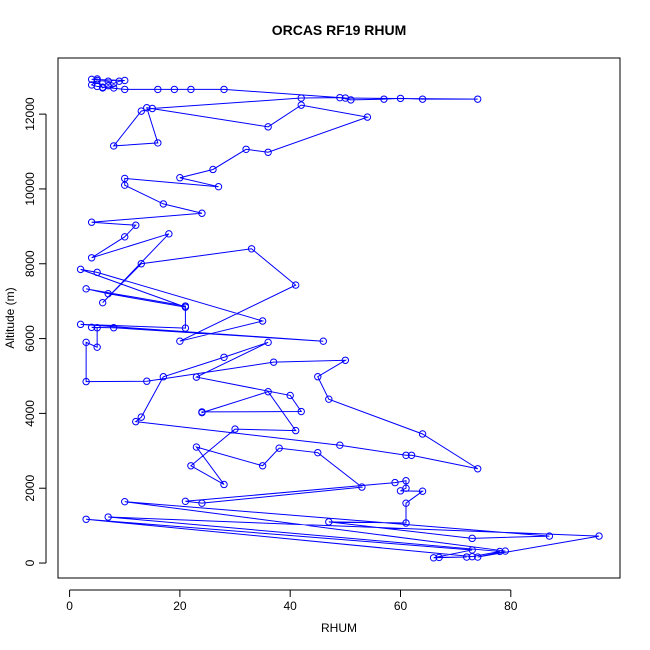 The image size is (650, 650). Describe the element at coordinates (401, 606) in the screenshot. I see `x-tick-label: 60` at that location.